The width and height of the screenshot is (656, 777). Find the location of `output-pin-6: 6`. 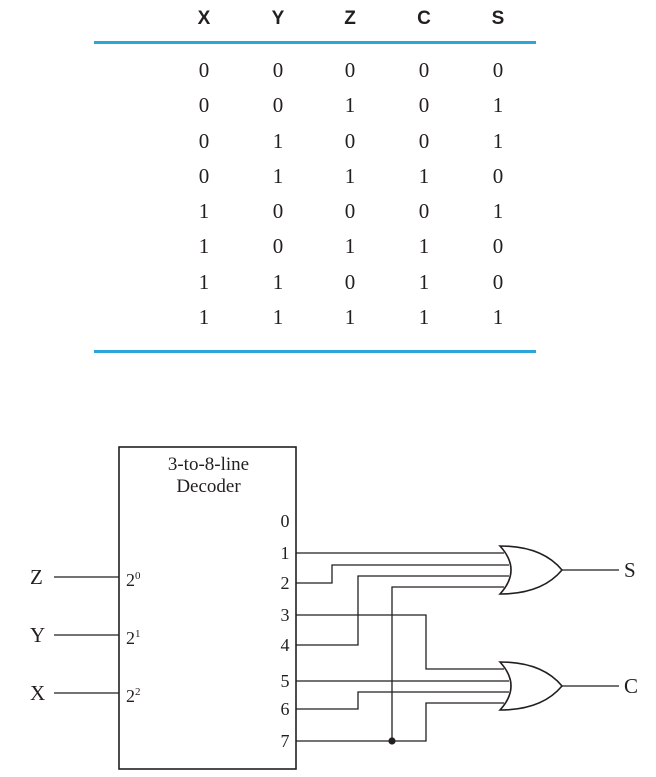

output-pin-6: 6 is located at coordinates (285, 709).